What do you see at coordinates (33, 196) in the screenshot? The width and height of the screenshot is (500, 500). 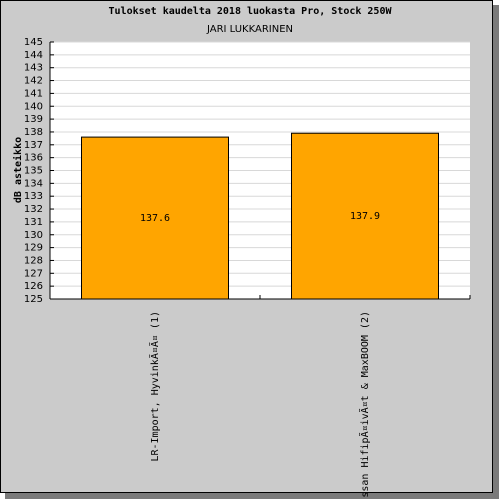 I see `y-tick-label: 133` at bounding box center [33, 196].